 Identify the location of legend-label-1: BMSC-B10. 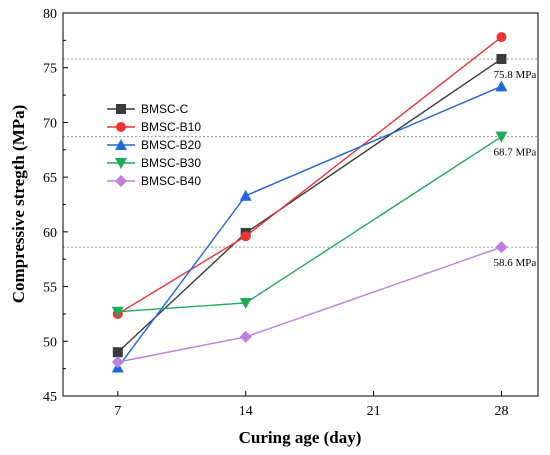
(171, 127).